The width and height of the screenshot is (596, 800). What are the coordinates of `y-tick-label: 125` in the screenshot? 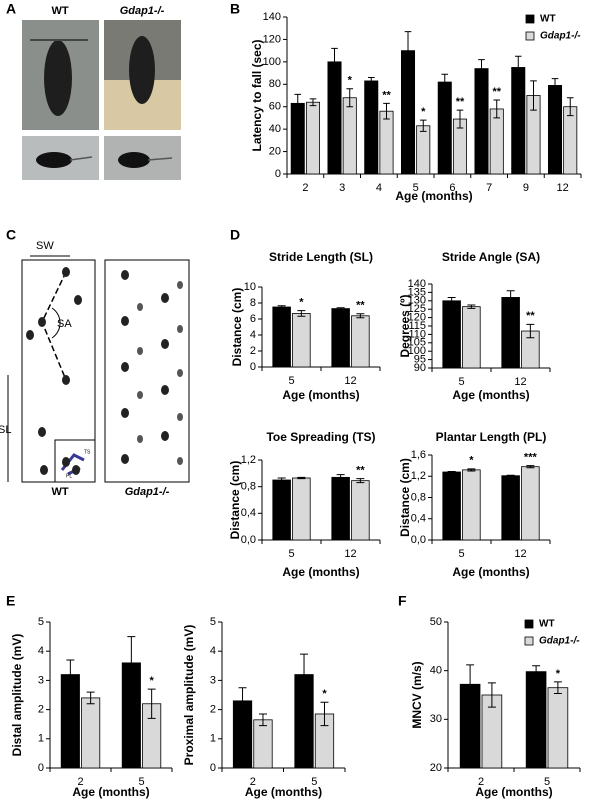 It's located at (417, 309).